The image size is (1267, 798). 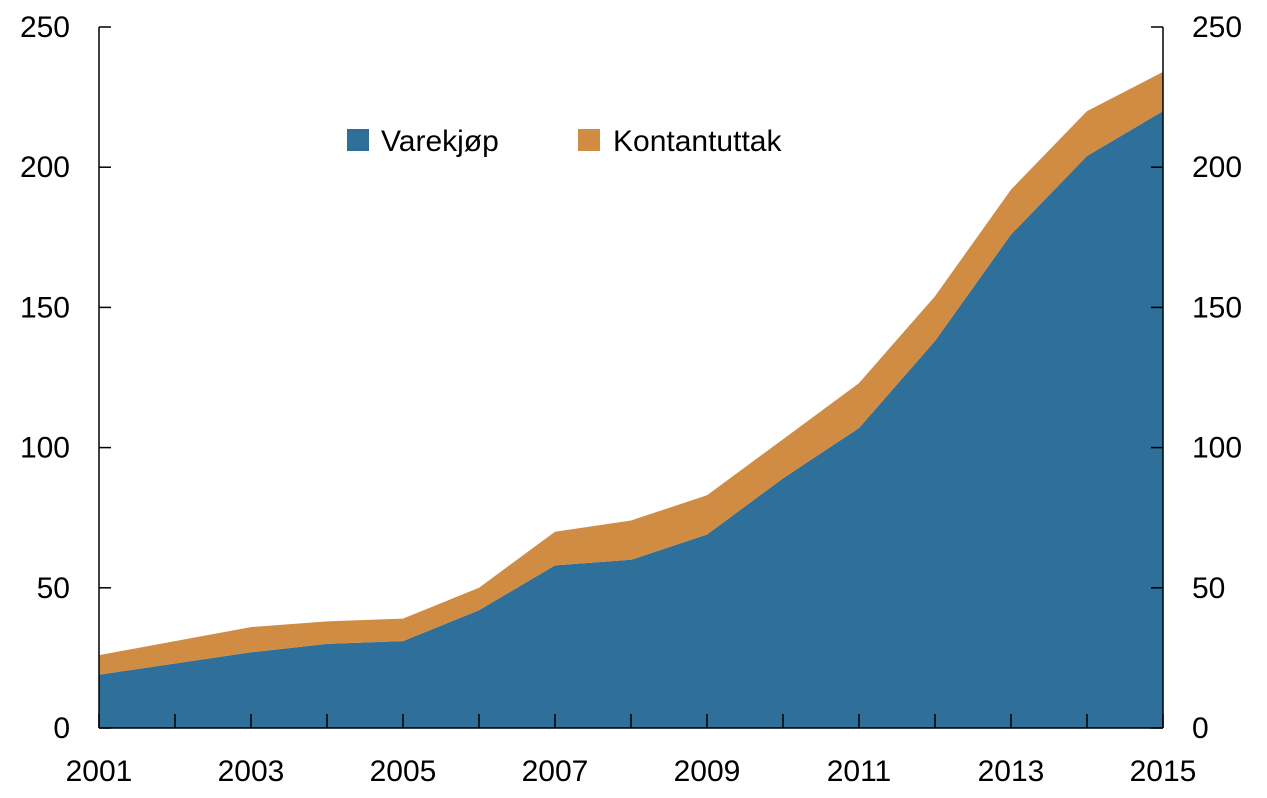 I want to click on y-tick-label-right: 200, so click(x=1217, y=167).